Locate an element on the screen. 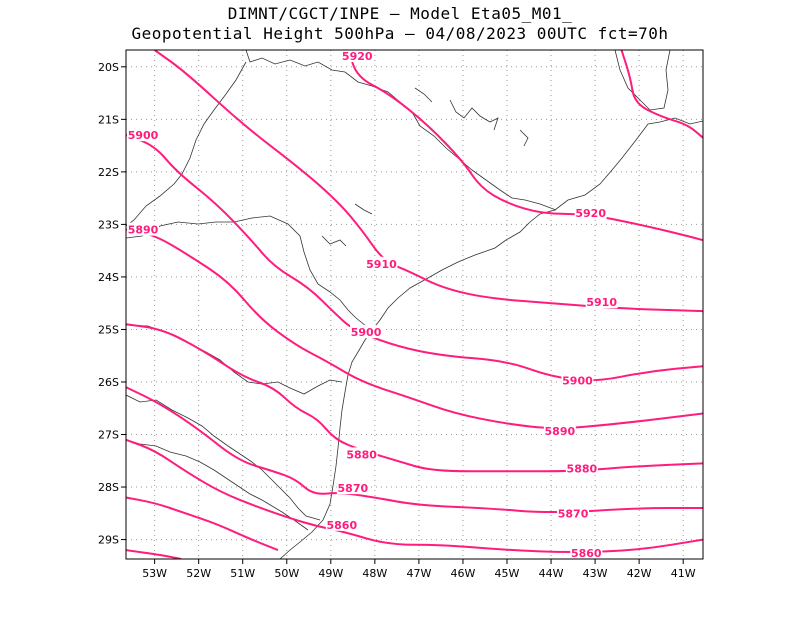 The image size is (800, 618). x-tick-label: 45W is located at coordinates (507, 573).